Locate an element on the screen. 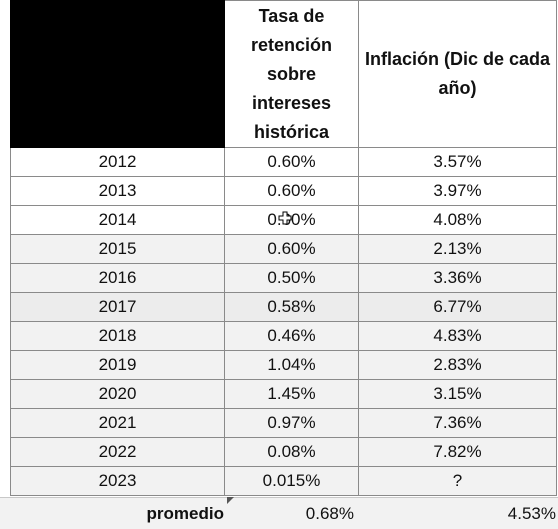 Image resolution: width=558 pixels, height=529 pixels. table-row: 2020 1.45% 3.15% is located at coordinates (283, 394).